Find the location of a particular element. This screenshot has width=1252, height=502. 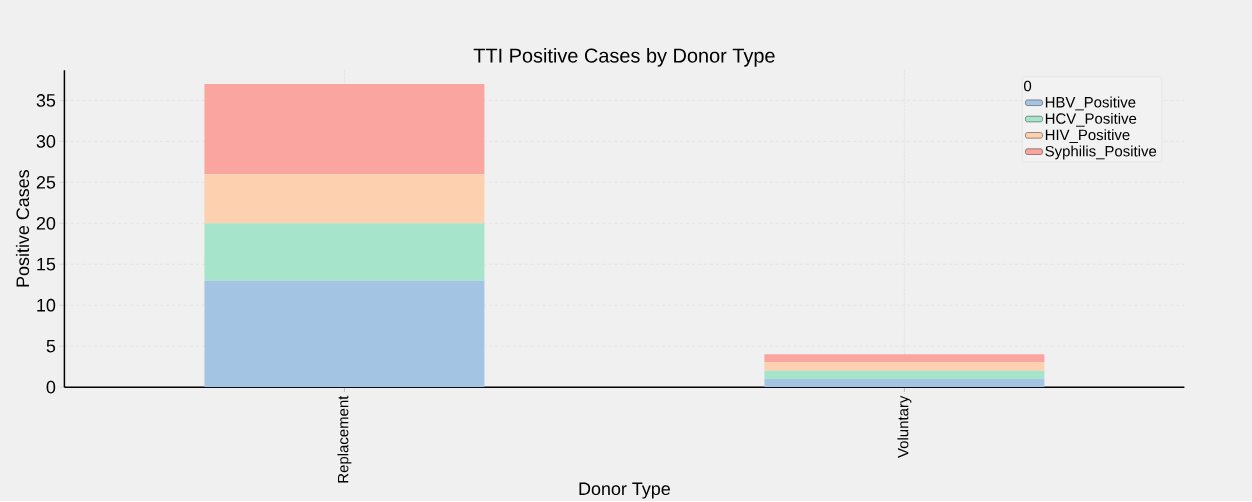

y-tick-label: 5 is located at coordinates (51, 346).